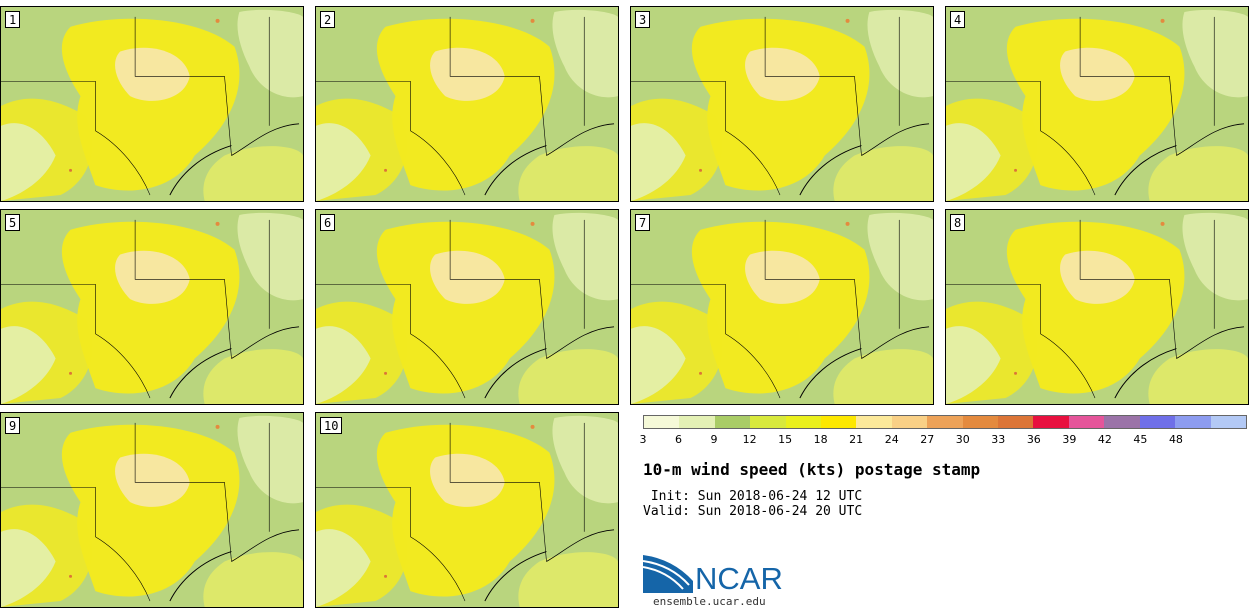  Describe the element at coordinates (643, 19) in the screenshot. I see `member-number: 3` at that location.